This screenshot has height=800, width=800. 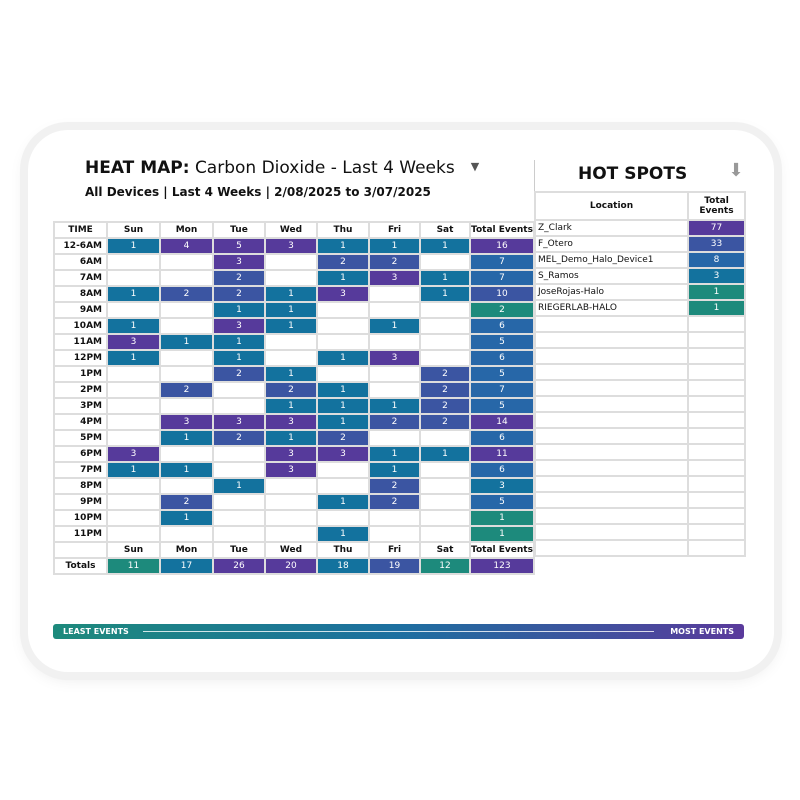 What do you see at coordinates (80, 358) in the screenshot?
I see `time-label: 12PM` at bounding box center [80, 358].